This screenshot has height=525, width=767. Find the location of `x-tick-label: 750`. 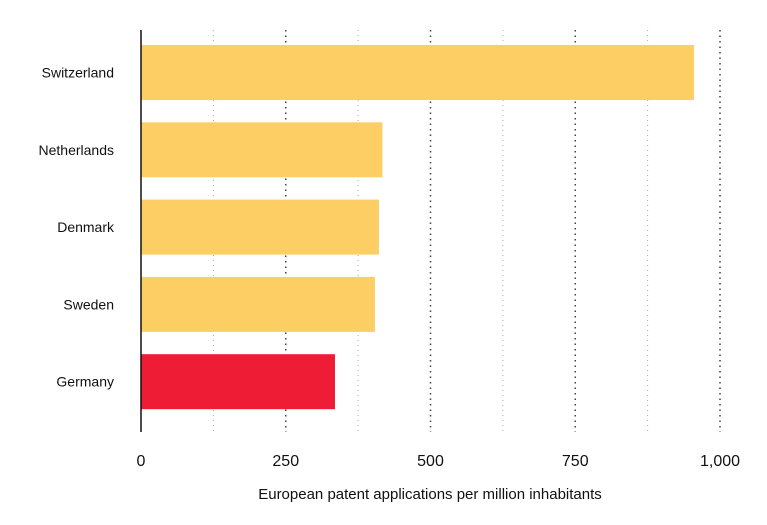

x-tick-label: 750 is located at coordinates (575, 461).